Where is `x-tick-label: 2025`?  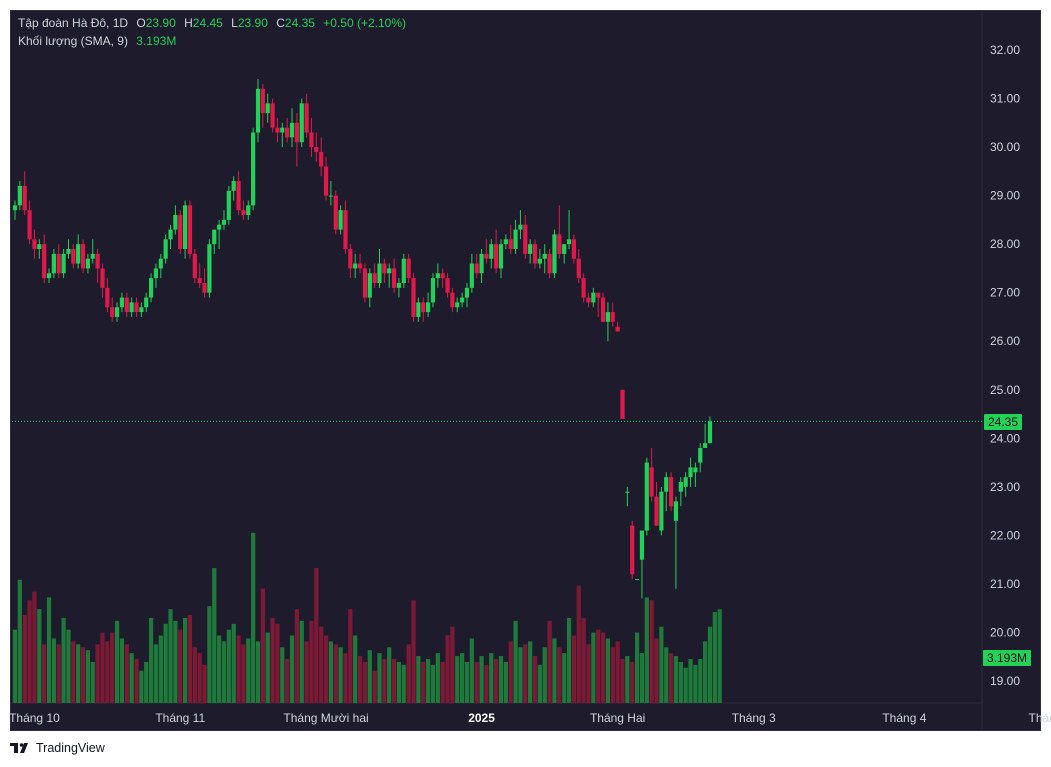 x-tick-label: 2025 is located at coordinates (481, 718).